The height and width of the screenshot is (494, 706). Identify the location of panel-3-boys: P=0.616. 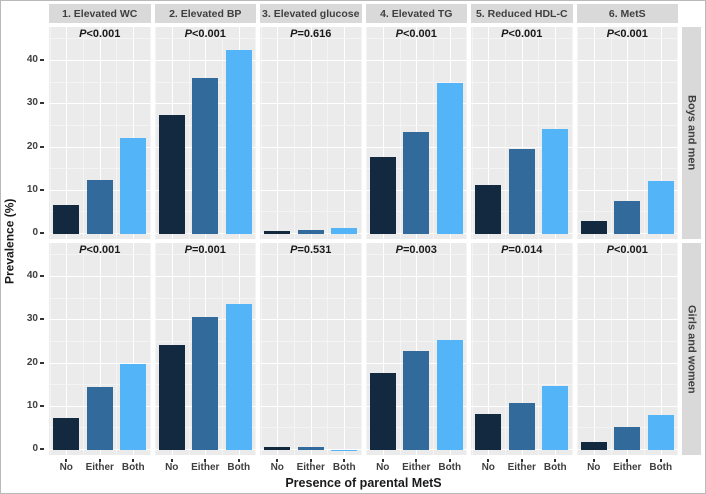
(311, 133).